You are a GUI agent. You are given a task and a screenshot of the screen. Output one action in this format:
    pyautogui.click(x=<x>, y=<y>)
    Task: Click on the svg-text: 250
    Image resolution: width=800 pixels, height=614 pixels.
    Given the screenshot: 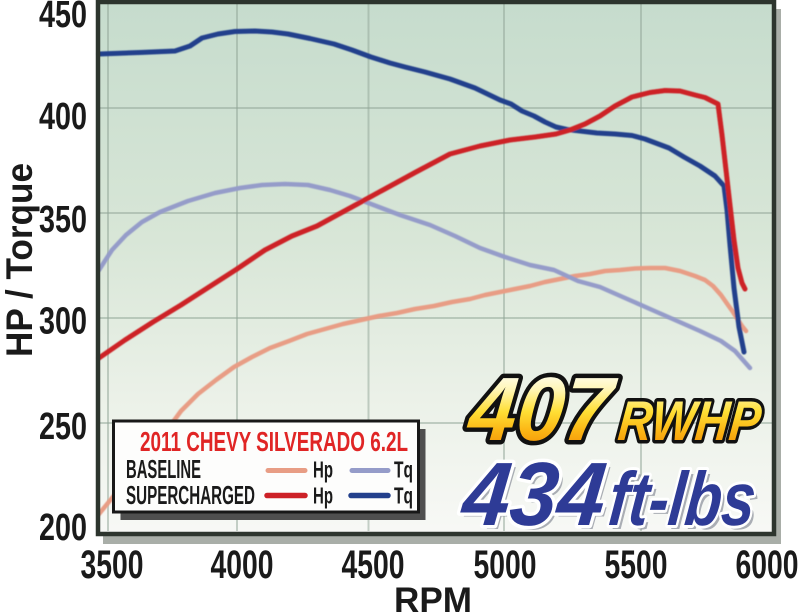 What is the action you would take?
    pyautogui.click(x=63, y=427)
    